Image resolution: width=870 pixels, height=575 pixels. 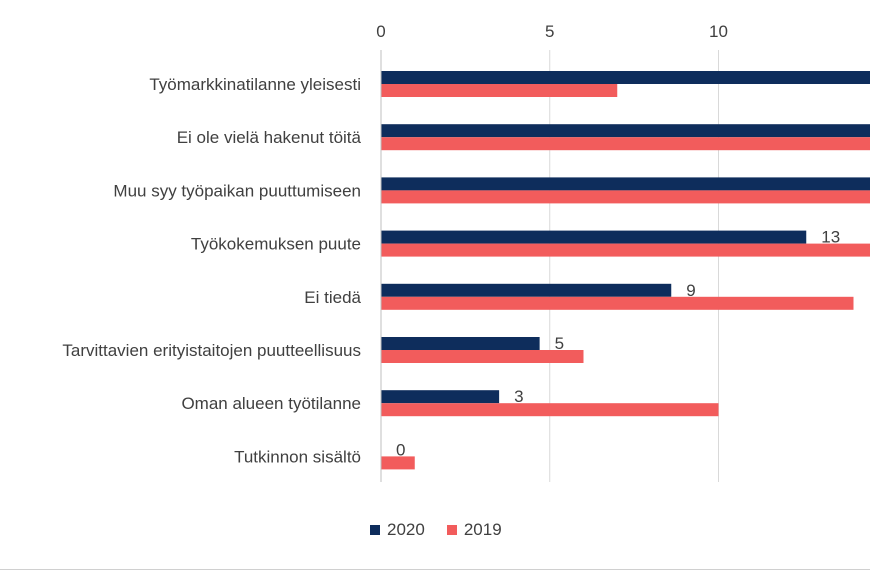 I want to click on data-label-2020: 13, so click(x=830, y=237).